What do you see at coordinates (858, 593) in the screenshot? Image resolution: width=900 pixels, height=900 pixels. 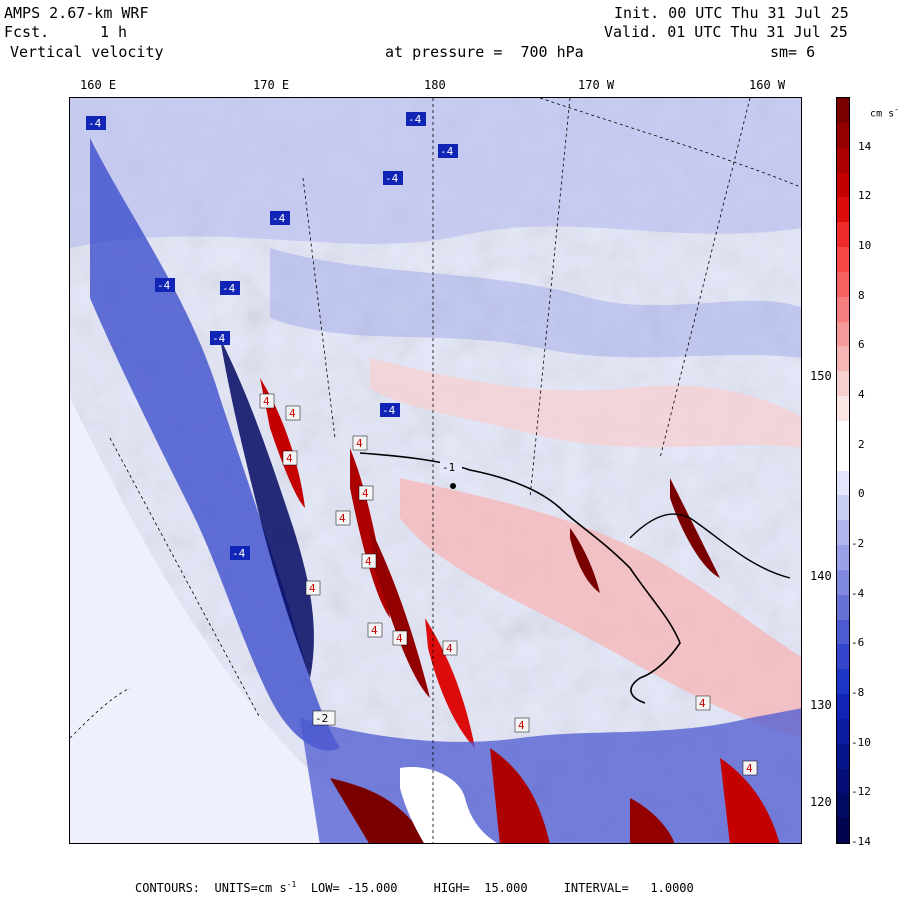 I see `colorbar-tick-label: -4` at bounding box center [858, 593].